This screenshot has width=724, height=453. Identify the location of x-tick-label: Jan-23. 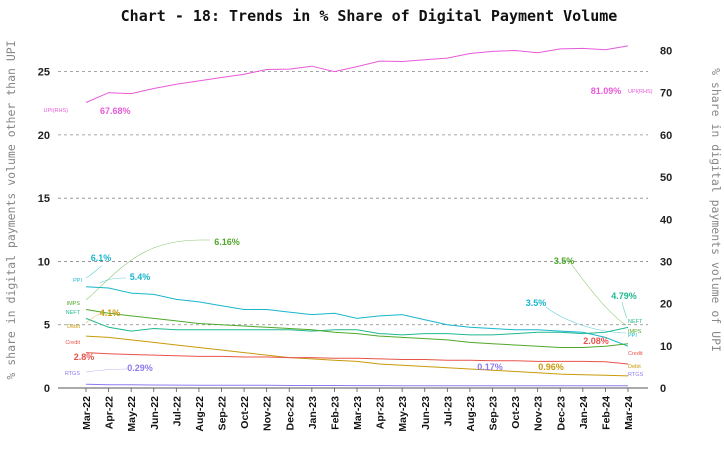
(313, 412).